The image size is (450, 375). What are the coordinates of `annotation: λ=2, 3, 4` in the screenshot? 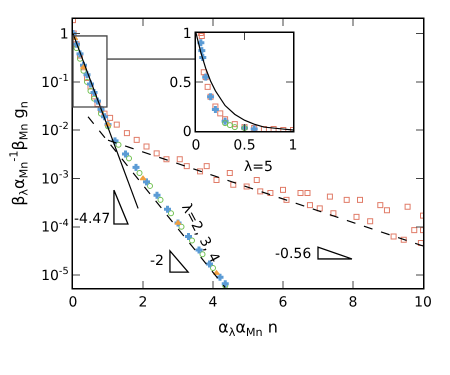 It's located at (200, 233).